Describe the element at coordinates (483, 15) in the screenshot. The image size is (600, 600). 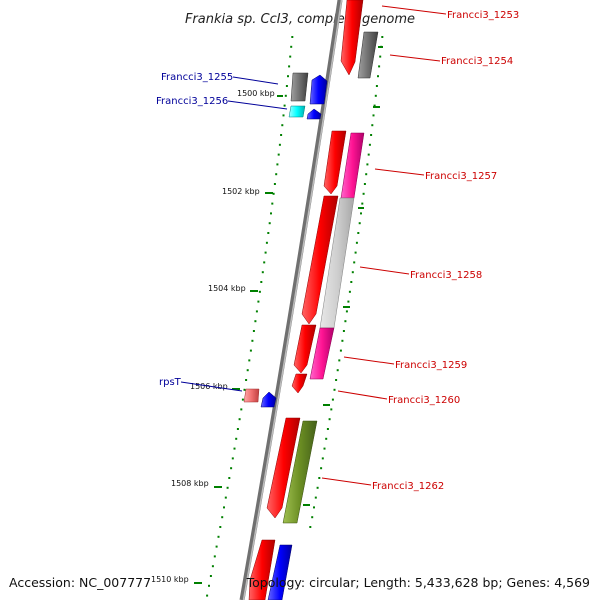
I see `label-francci3-1253: Francci3_1253` at that location.